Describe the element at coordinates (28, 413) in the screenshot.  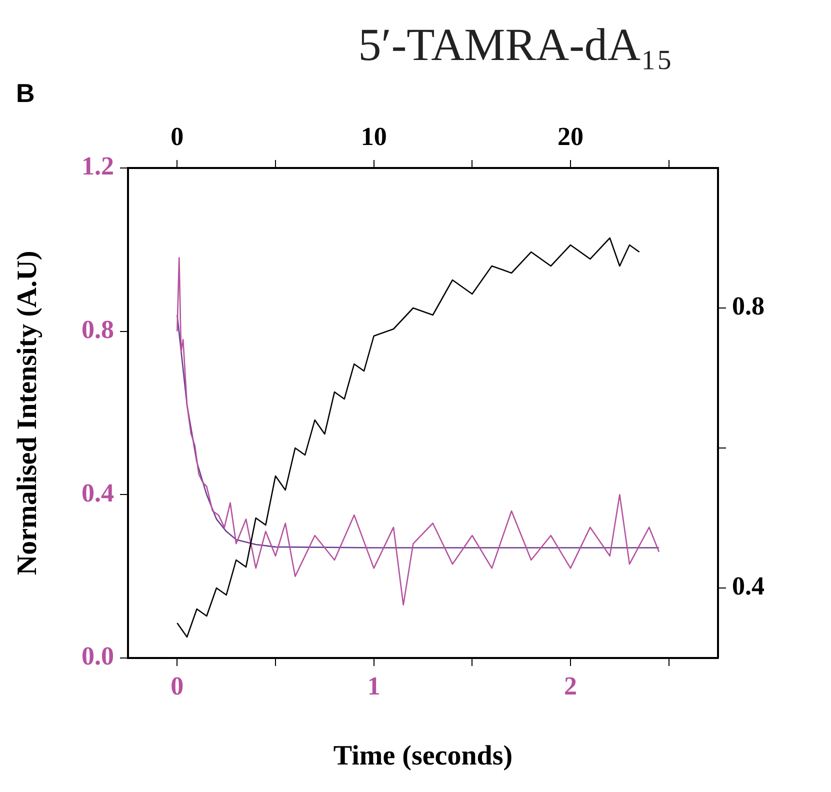
I see `y-axis-title: Normalised Intensity (A.U)` at that location.